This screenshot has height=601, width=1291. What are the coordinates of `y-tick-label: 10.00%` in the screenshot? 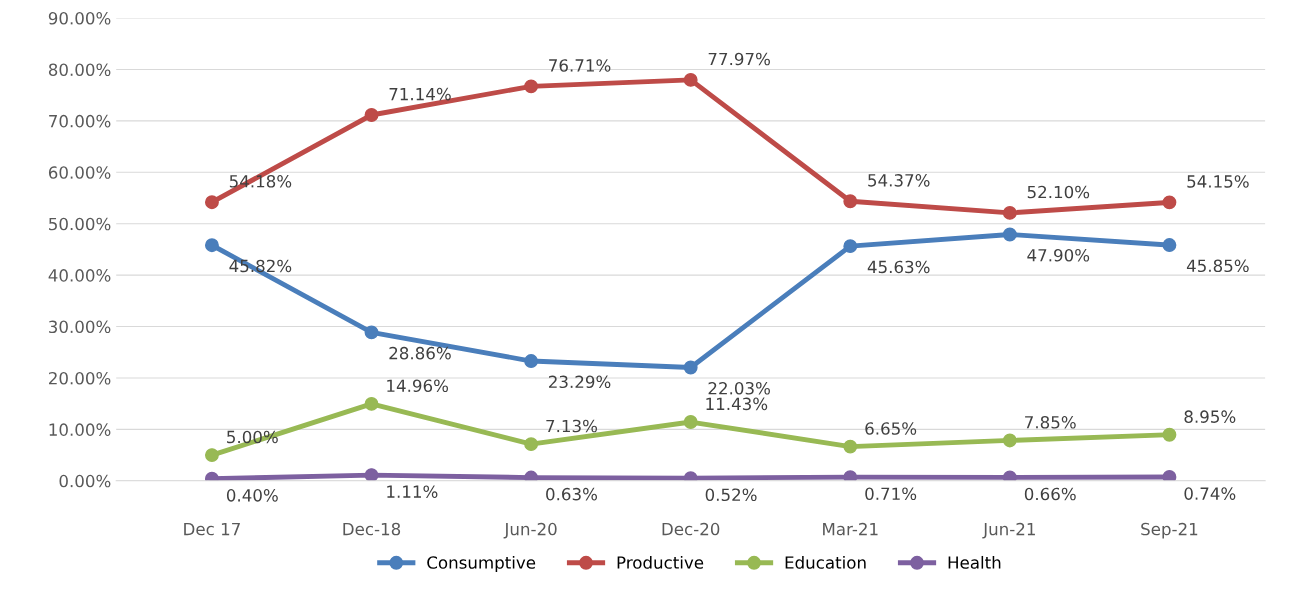 It's located at (80, 429).